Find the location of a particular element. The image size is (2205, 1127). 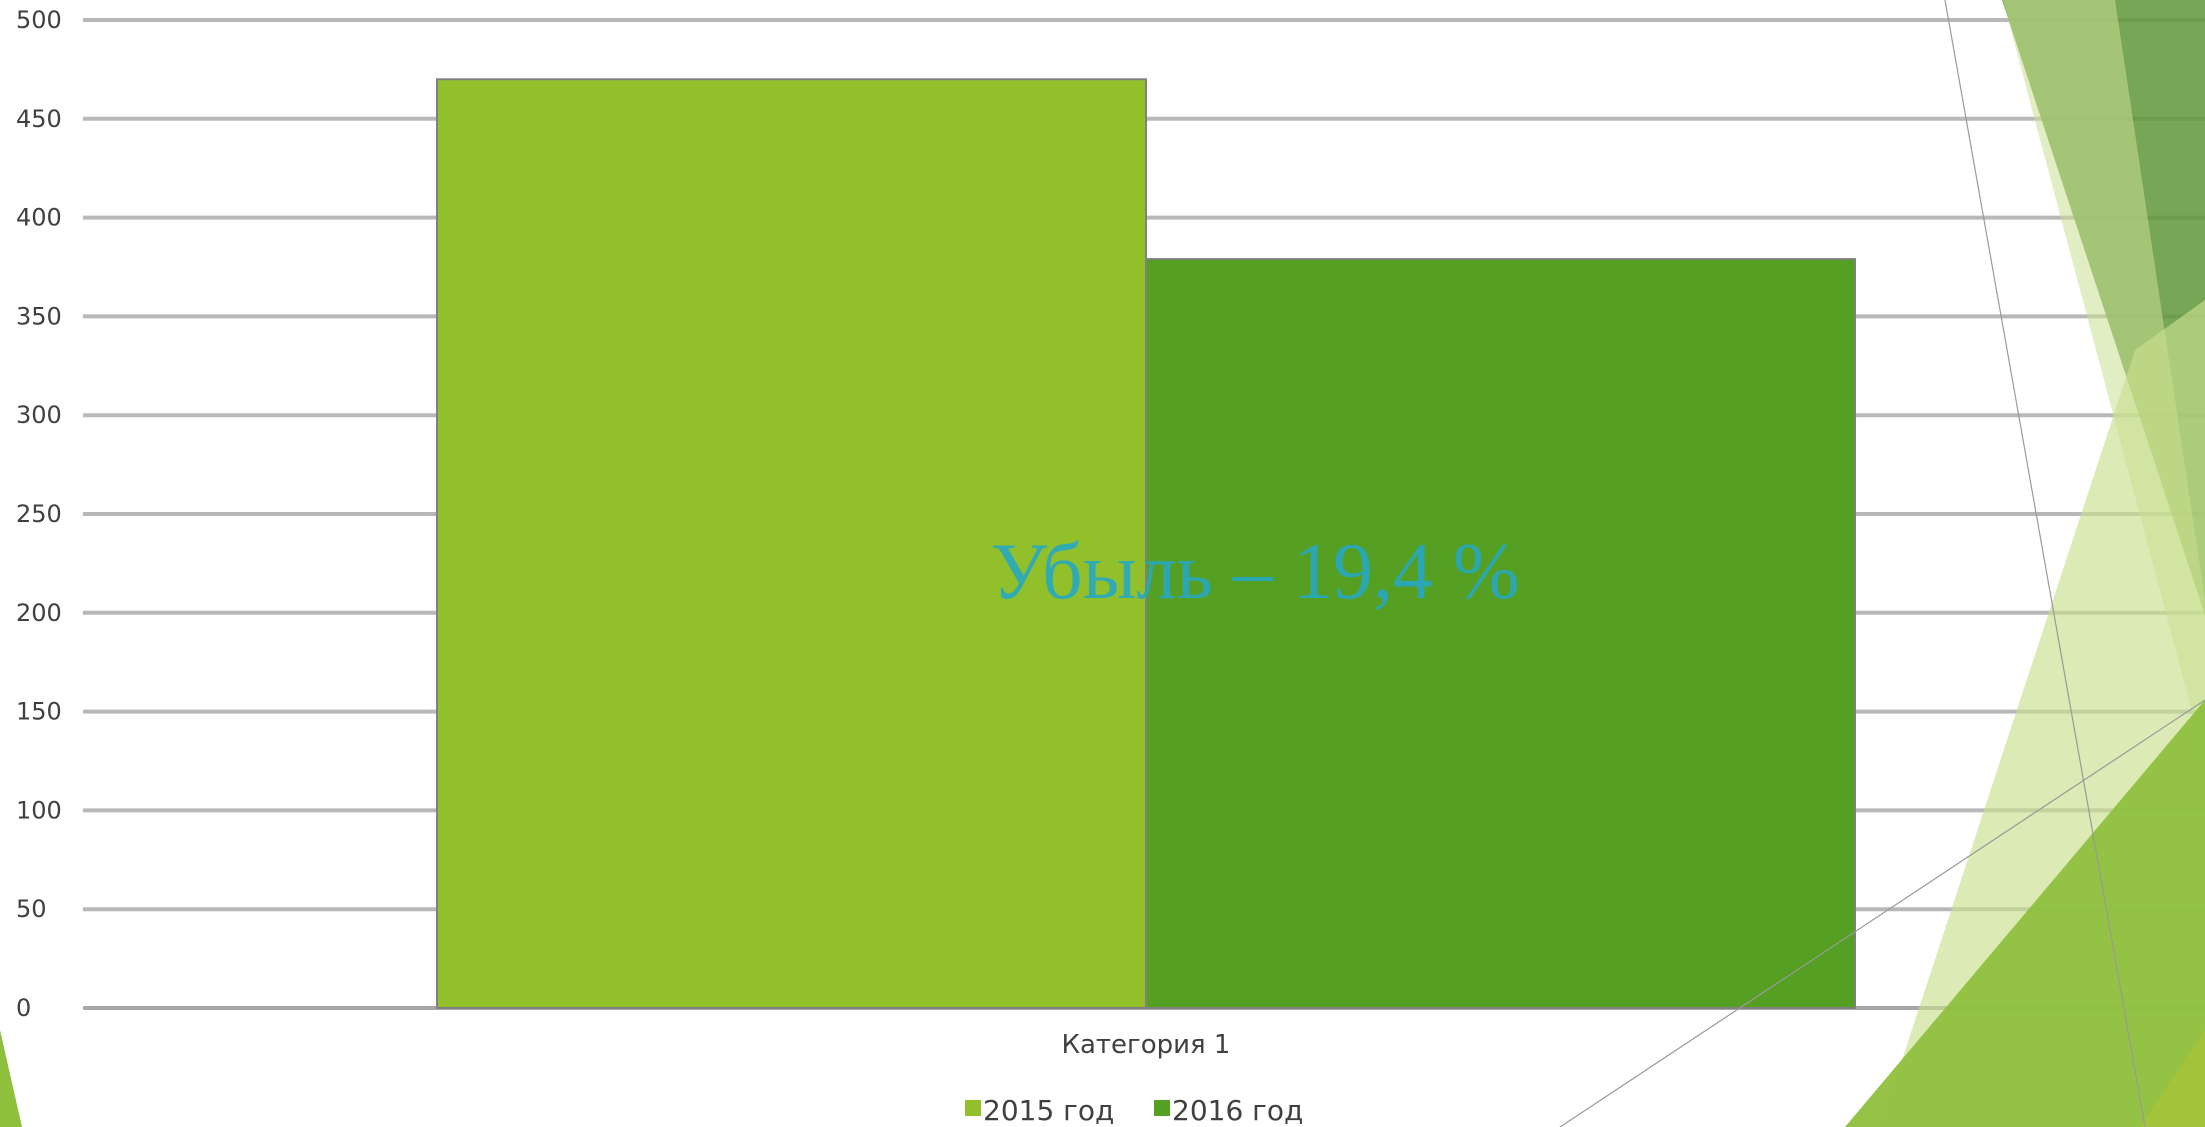

y-tick-label: 300 is located at coordinates (39, 415).